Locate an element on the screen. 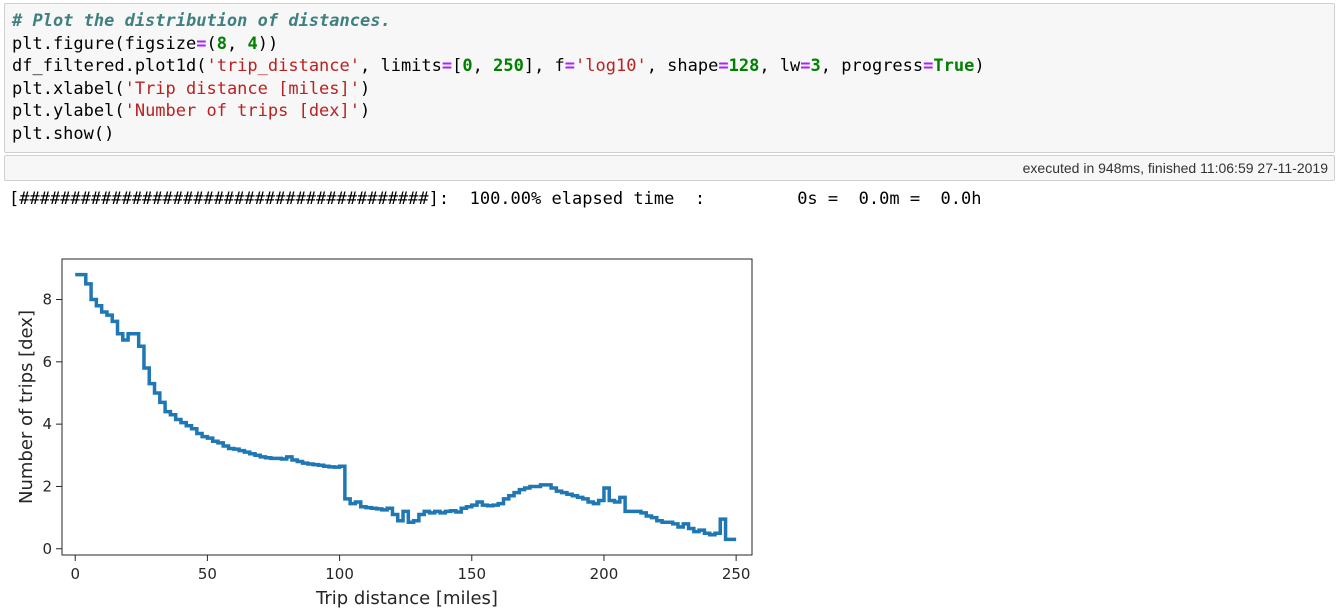  progress-percent: 100.00% is located at coordinates (505, 199).